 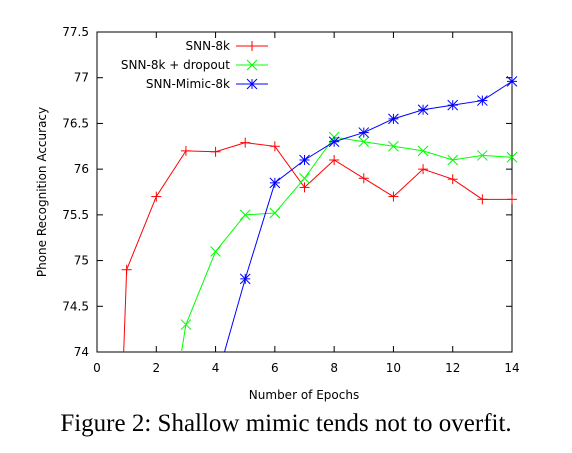 I want to click on legend-item: SNN-8k + dropout, so click(x=194, y=65).